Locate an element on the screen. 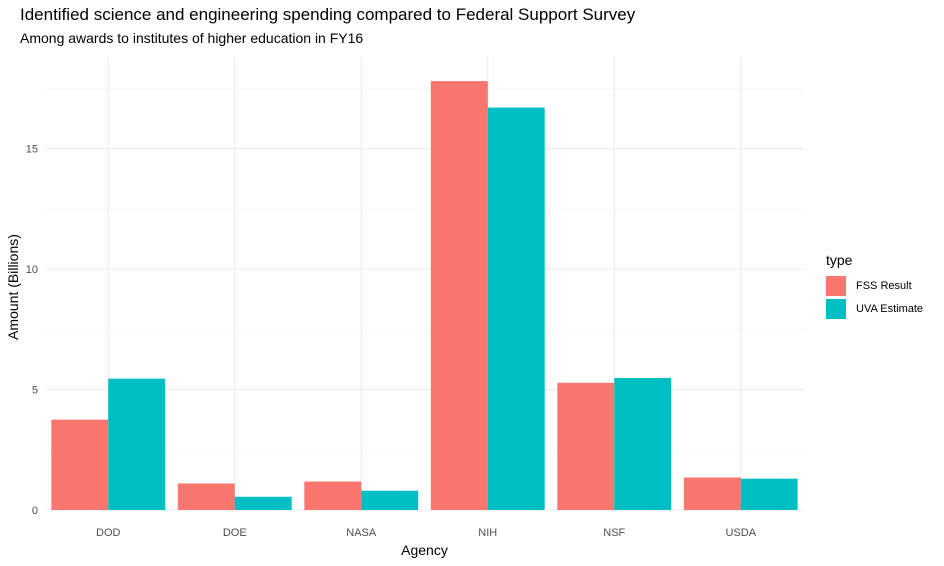  bar-fss-result-dod is located at coordinates (80, 464).